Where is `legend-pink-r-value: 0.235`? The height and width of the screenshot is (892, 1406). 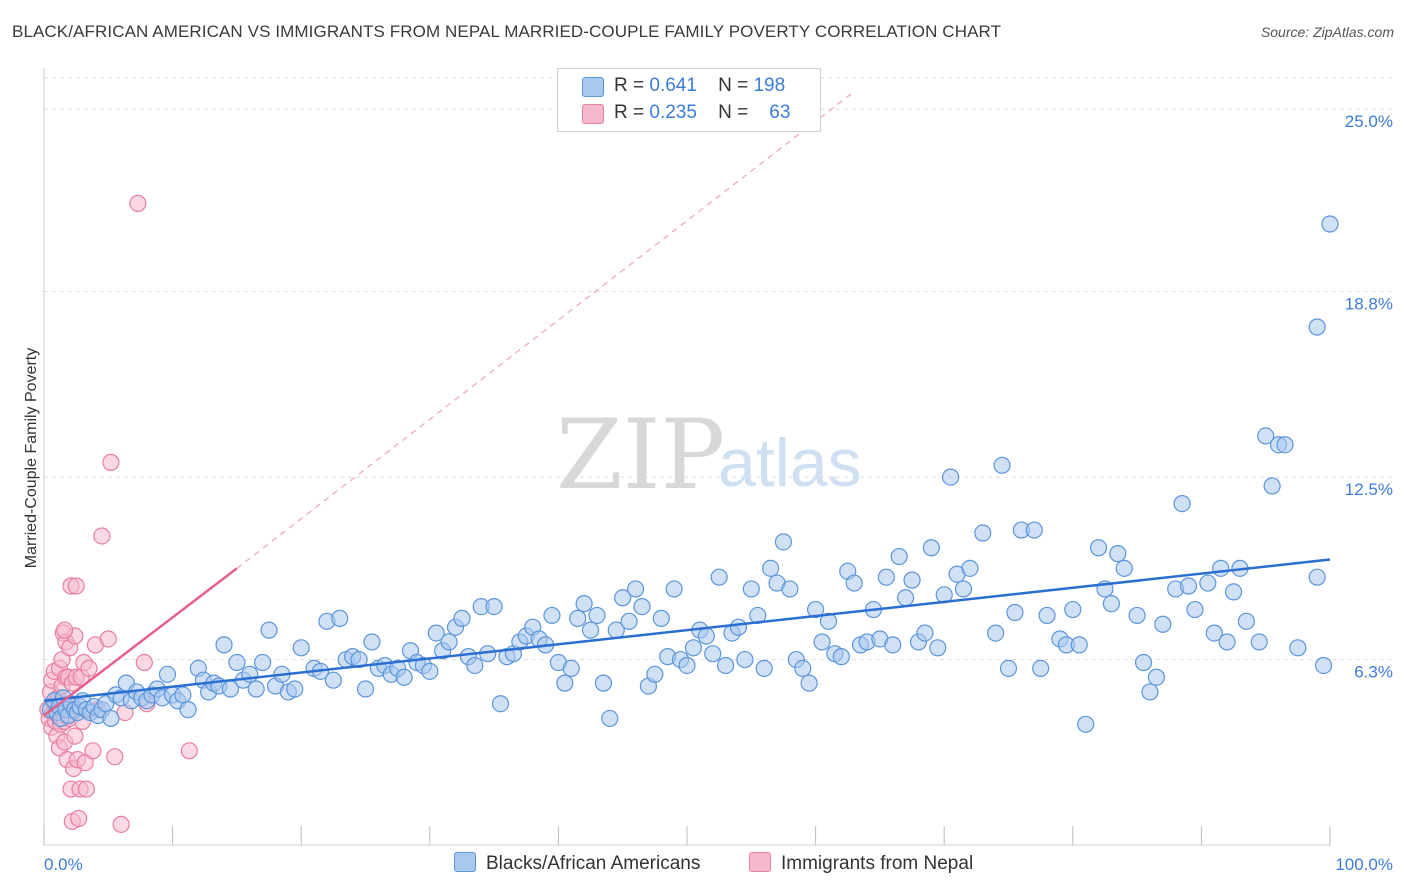 legend-pink-r-value: 0.235 is located at coordinates (673, 112).